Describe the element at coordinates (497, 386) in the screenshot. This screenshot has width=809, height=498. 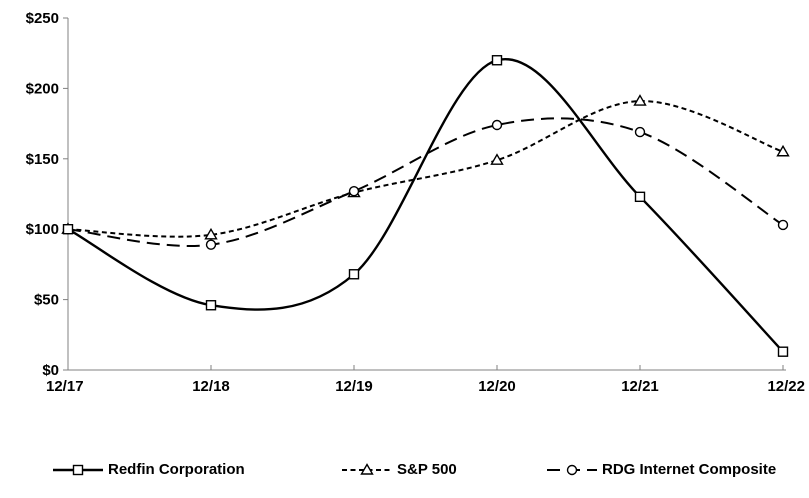
I see `x-tick-label: 12/20` at that location.